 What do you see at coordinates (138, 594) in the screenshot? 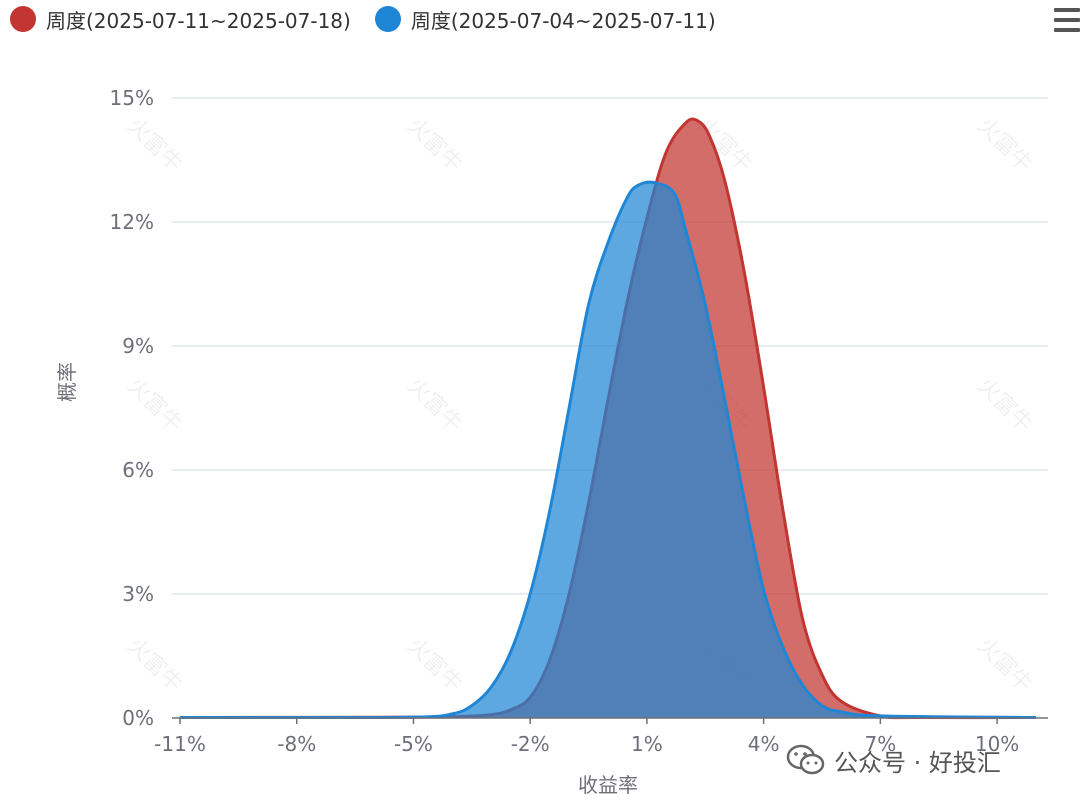
I see `y-tick-label: 3%` at bounding box center [138, 594].